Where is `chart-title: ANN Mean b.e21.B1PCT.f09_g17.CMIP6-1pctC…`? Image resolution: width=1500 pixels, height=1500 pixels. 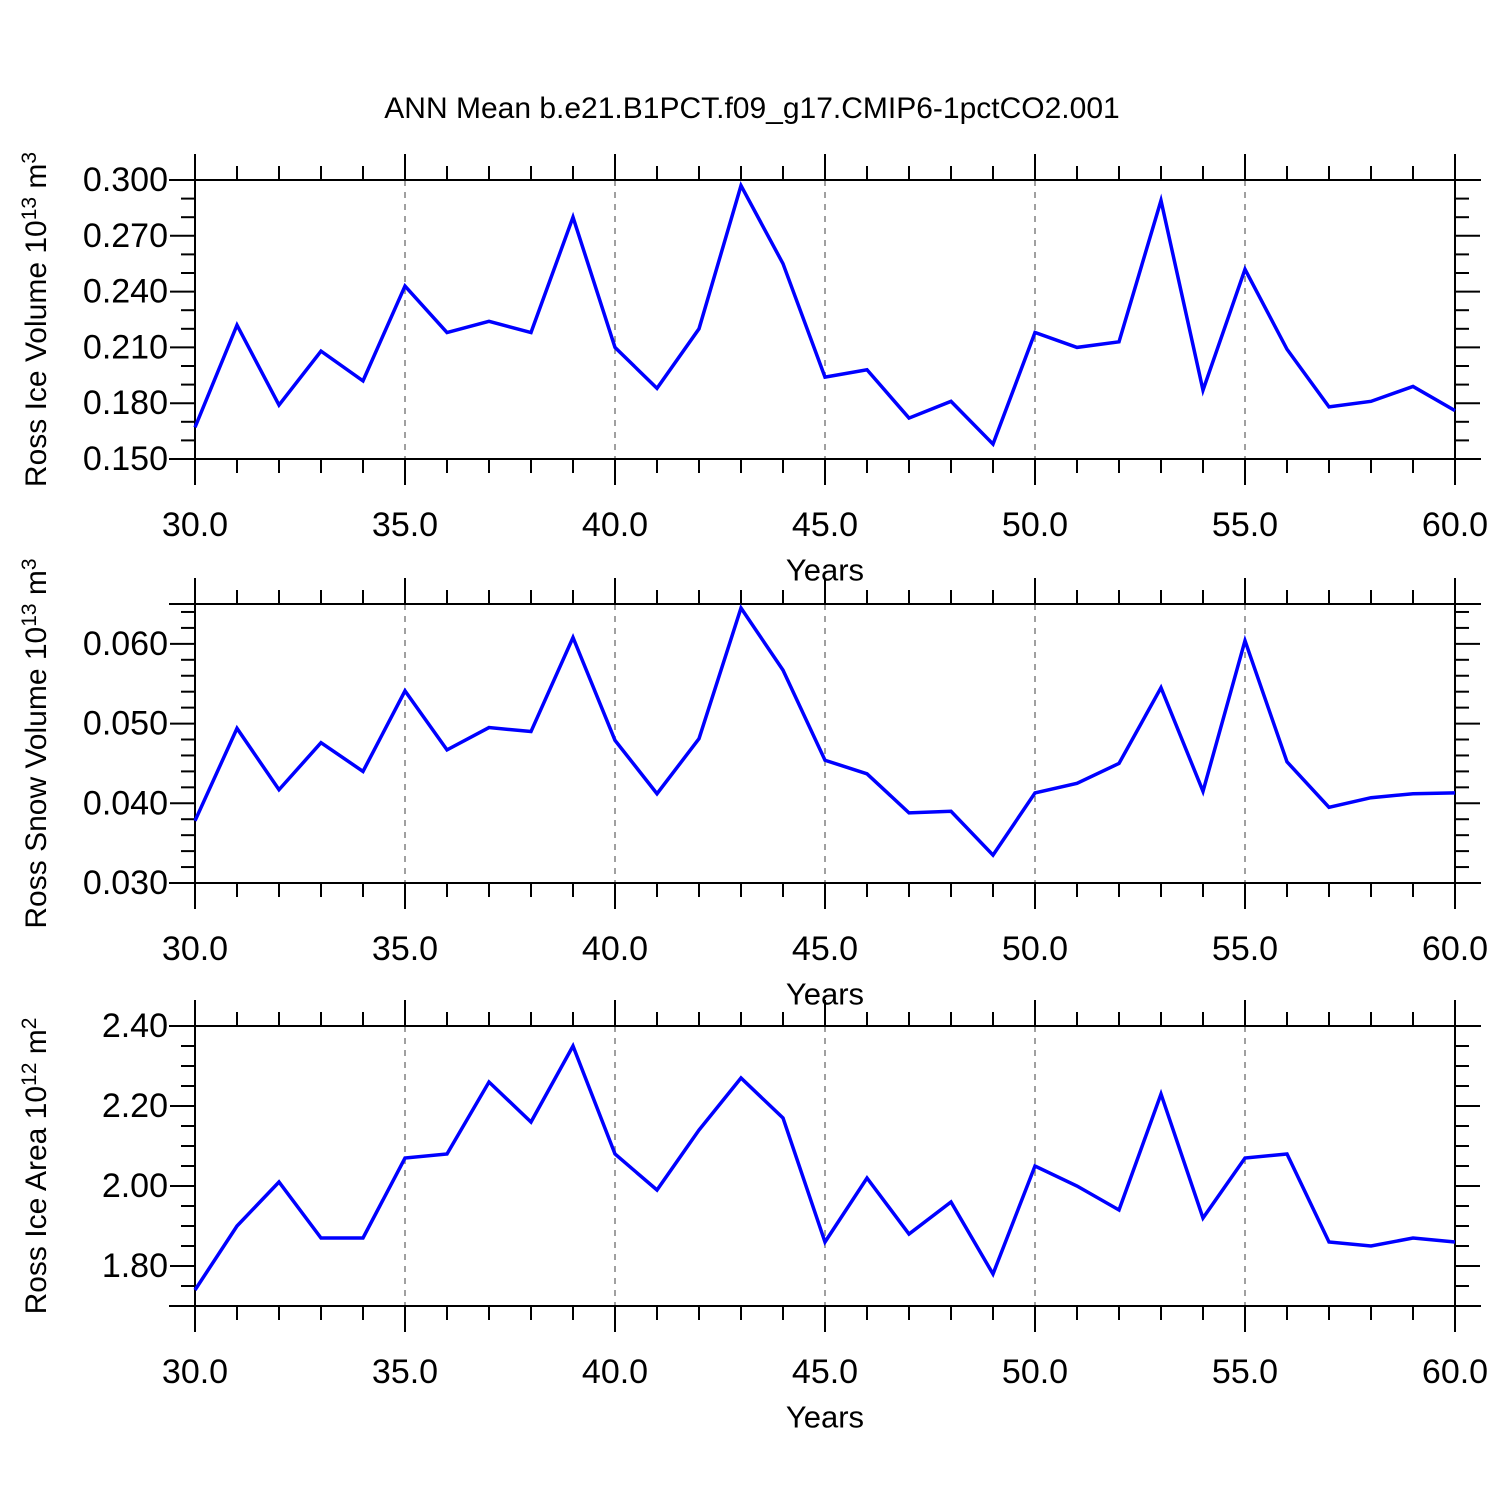 chart-title: ANN Mean b.e21.B1PCT.f09_g17.CMIP6-1pctC… is located at coordinates (752, 108).